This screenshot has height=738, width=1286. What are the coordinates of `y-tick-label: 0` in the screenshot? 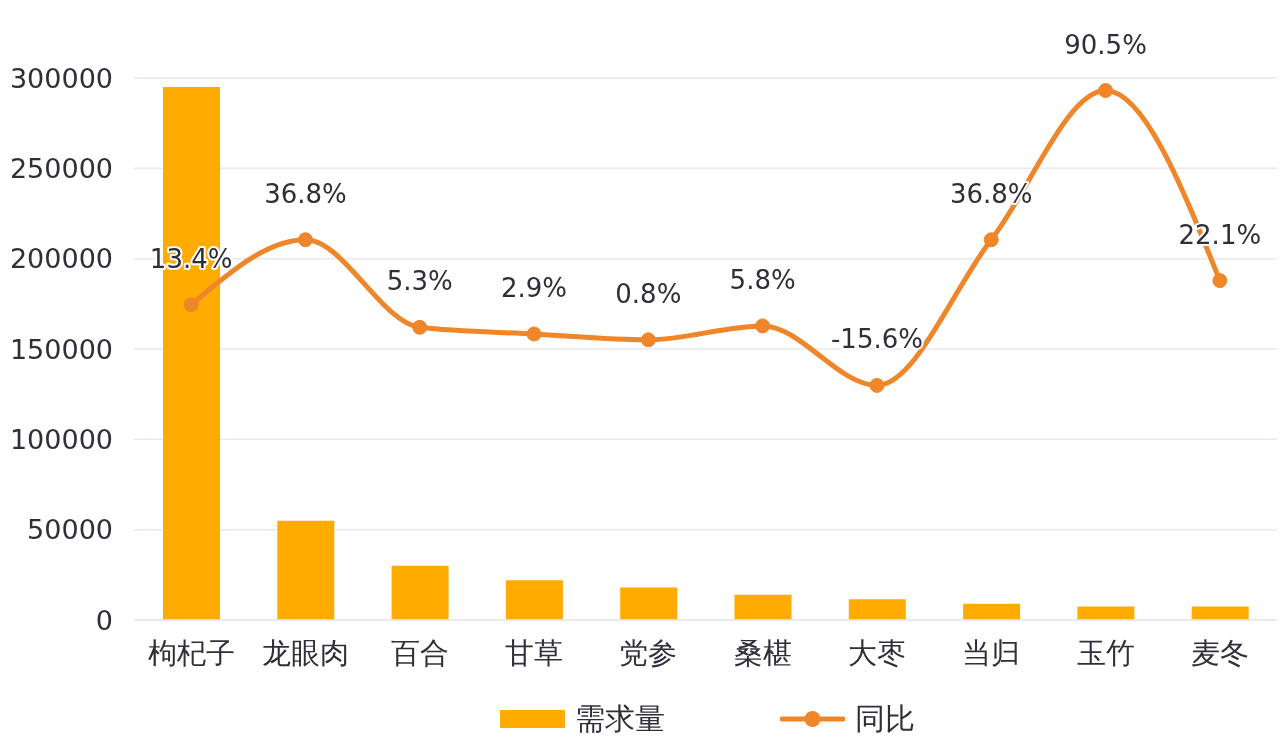 It's located at (104, 620).